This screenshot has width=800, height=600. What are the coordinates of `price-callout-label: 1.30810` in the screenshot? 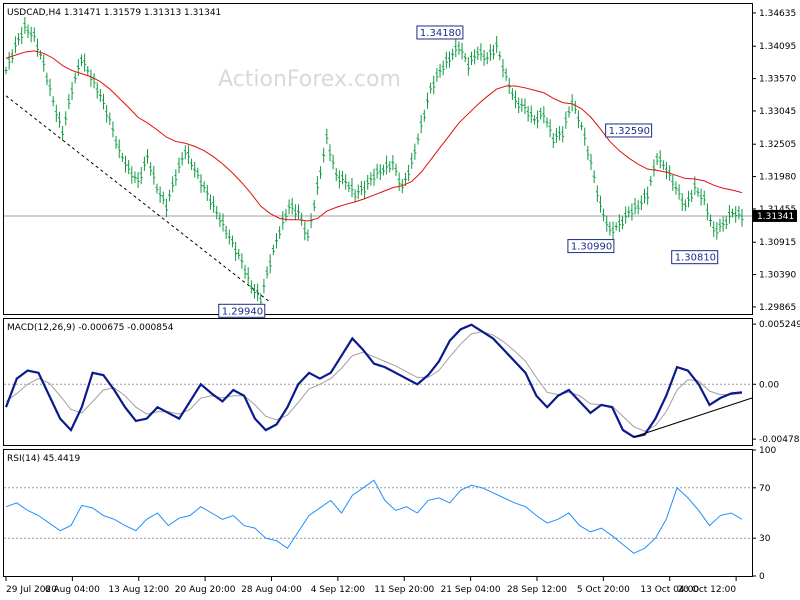 It's located at (695, 258).